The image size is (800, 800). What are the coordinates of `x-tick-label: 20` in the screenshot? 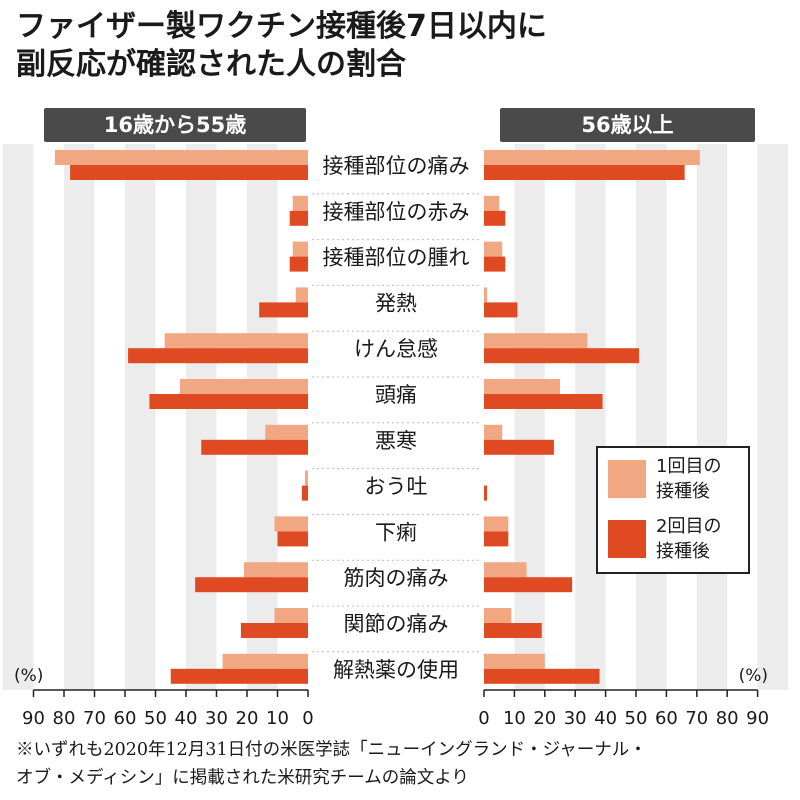 It's located at (247, 718).